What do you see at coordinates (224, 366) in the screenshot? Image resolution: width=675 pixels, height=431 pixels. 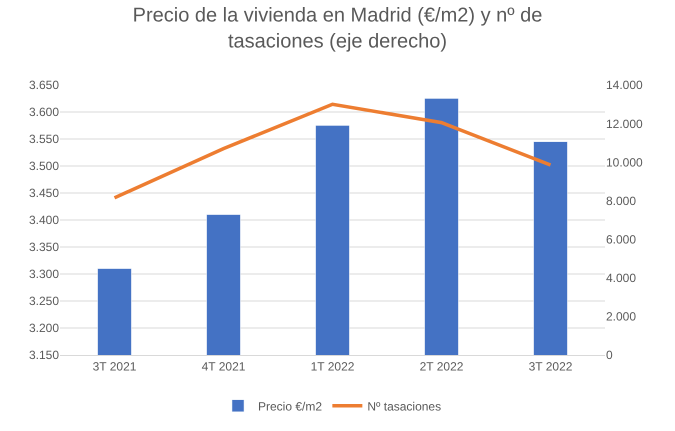 I see `x-tick-label: 4T 2021` at bounding box center [224, 366].